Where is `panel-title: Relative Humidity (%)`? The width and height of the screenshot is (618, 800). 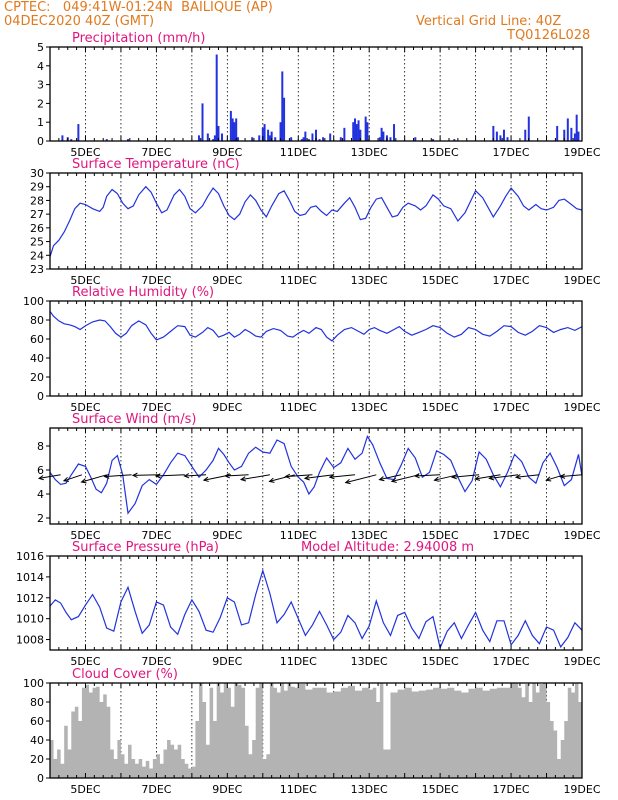
panel-title: Relative Humidity (%) is located at coordinates (143, 292).